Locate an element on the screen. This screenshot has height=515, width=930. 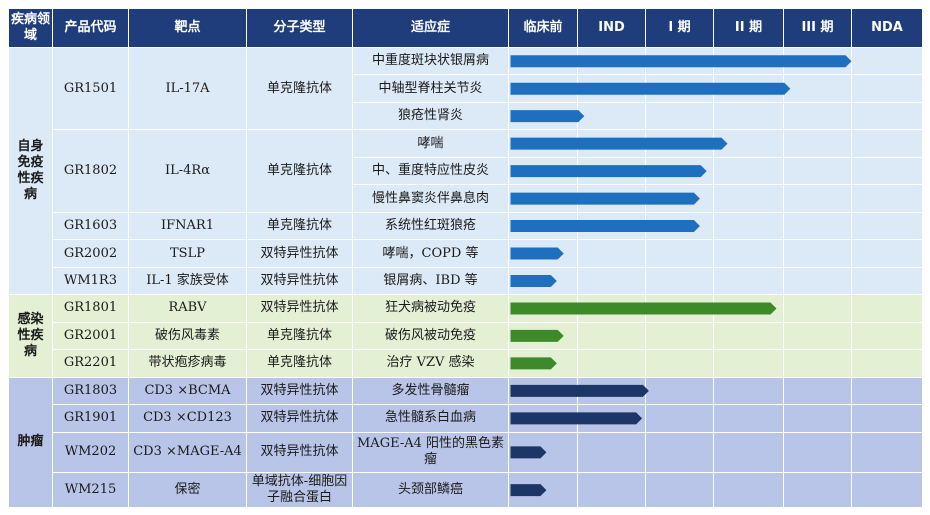
product-code-cell: GR1901 is located at coordinates (90, 418).